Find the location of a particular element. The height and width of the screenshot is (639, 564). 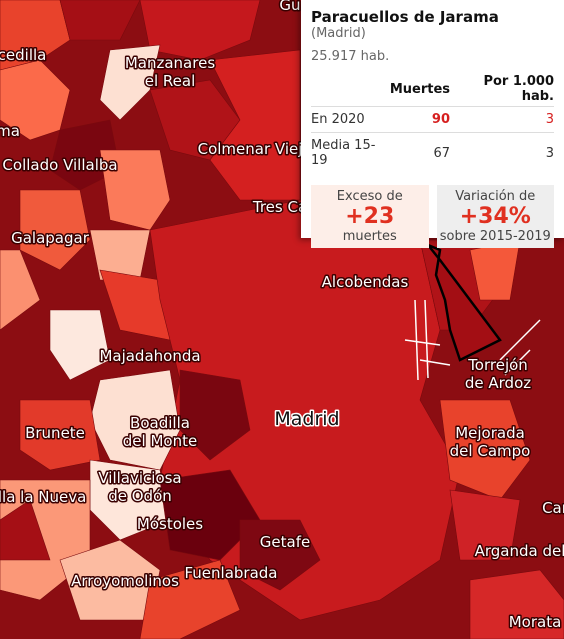

summary-box: Variación de +34% sobre 2015-2019 is located at coordinates (495, 216).